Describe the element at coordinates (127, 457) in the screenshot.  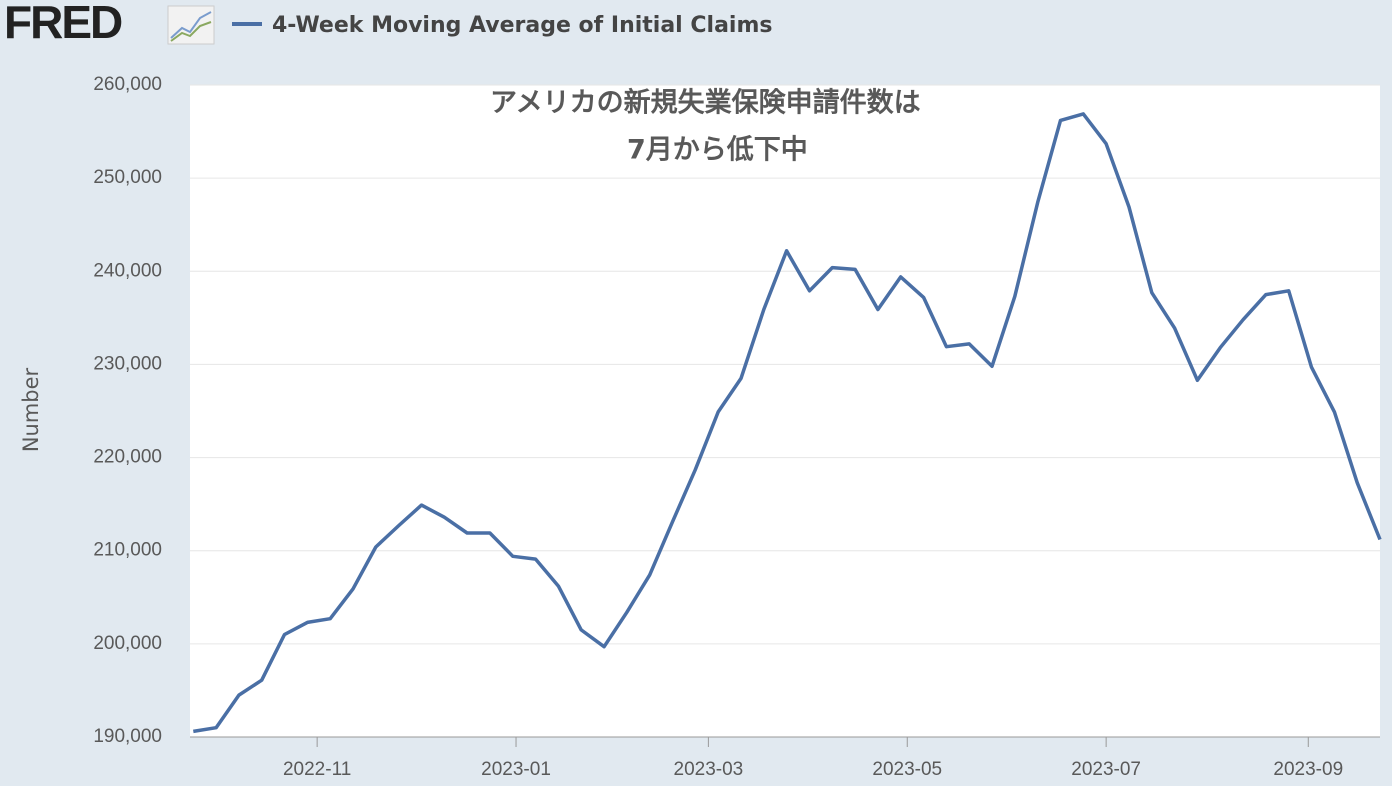
I see `y-tick-label: 220,000` at that location.